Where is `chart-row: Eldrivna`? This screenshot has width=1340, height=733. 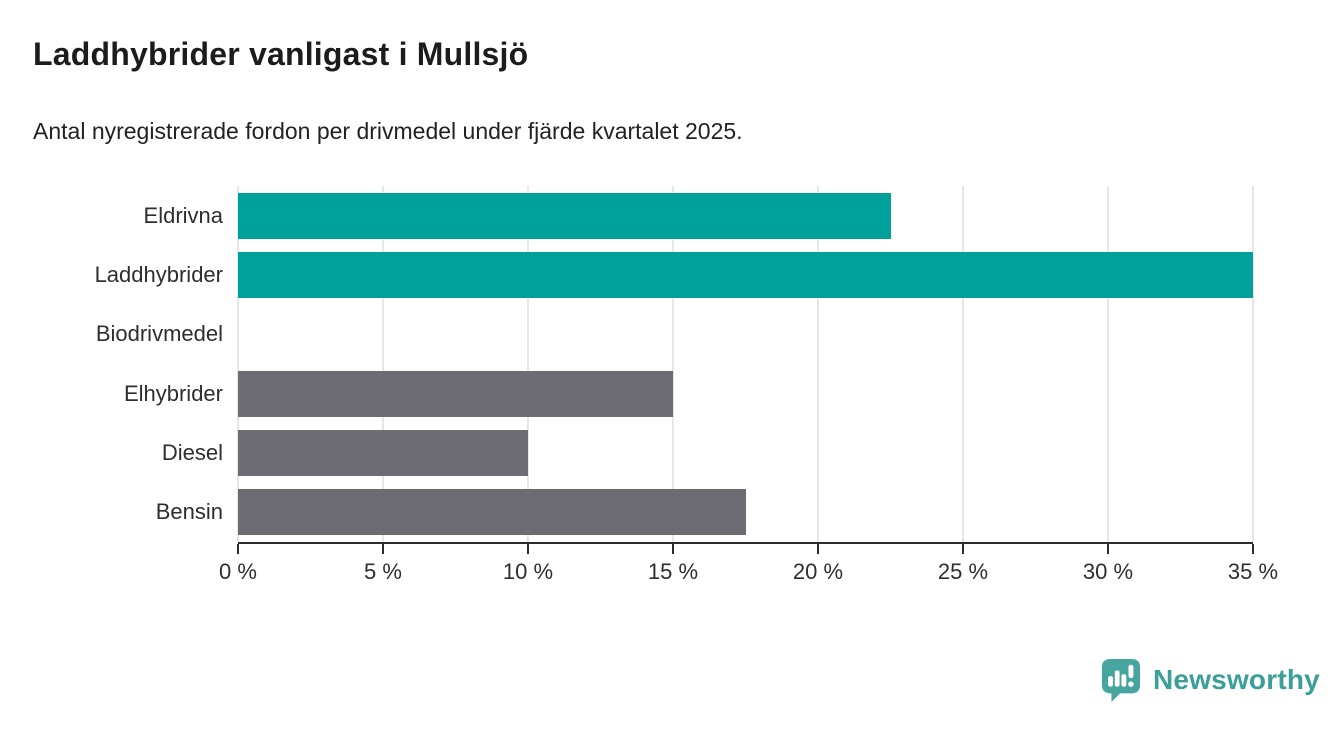
chart-row: Eldrivna is located at coordinates (698, 215).